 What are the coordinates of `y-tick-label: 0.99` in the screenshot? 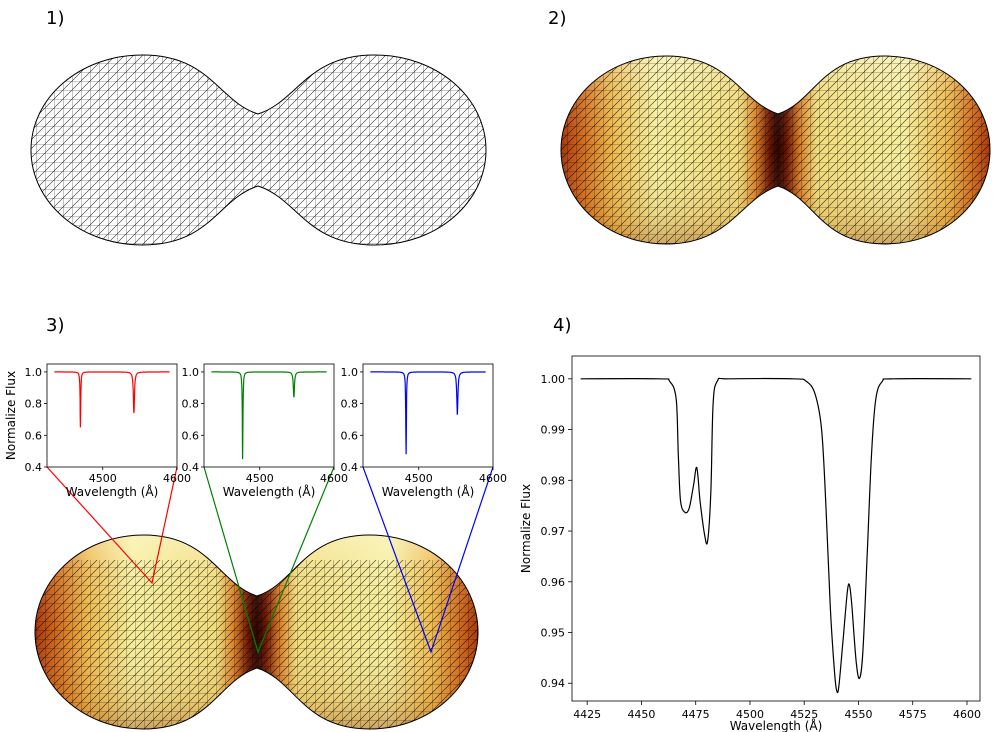 It's located at (553, 430).